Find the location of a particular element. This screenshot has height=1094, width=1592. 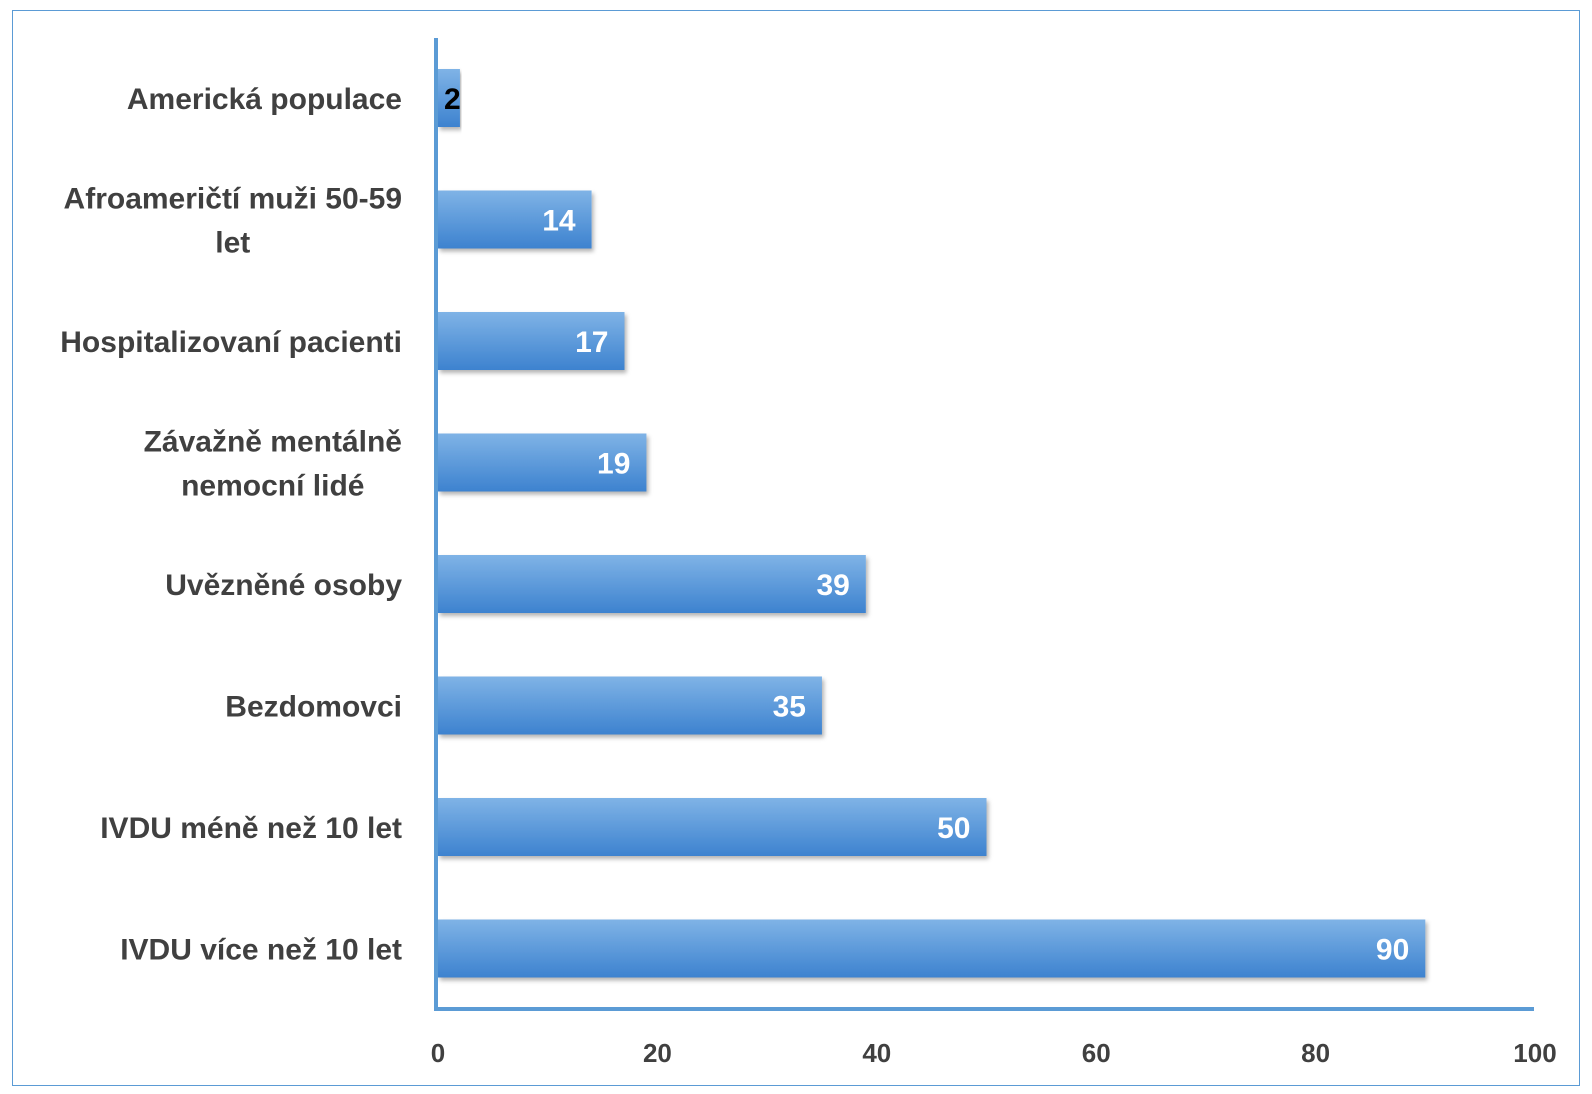

data-label-2: 14 is located at coordinates (559, 221).